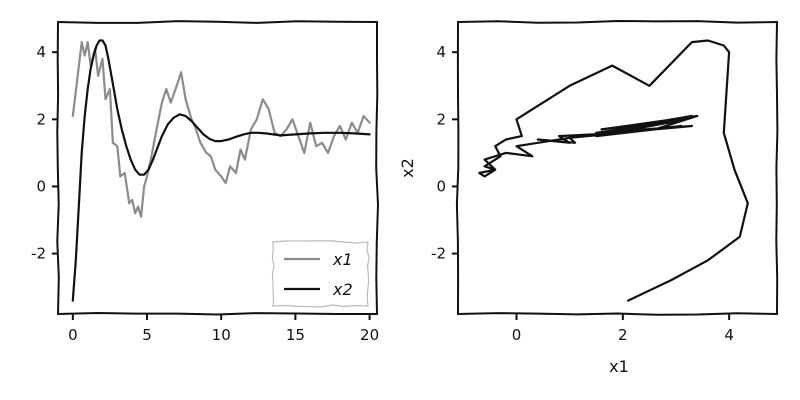 Image resolution: width=800 pixels, height=400 pixels. I want to click on x-tick-label: 2, so click(623, 335).